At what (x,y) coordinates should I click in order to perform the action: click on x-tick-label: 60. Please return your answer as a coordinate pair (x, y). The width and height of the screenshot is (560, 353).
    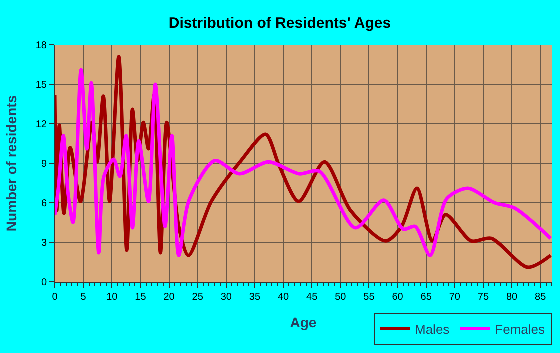
    Looking at the image, I should click on (398, 297).